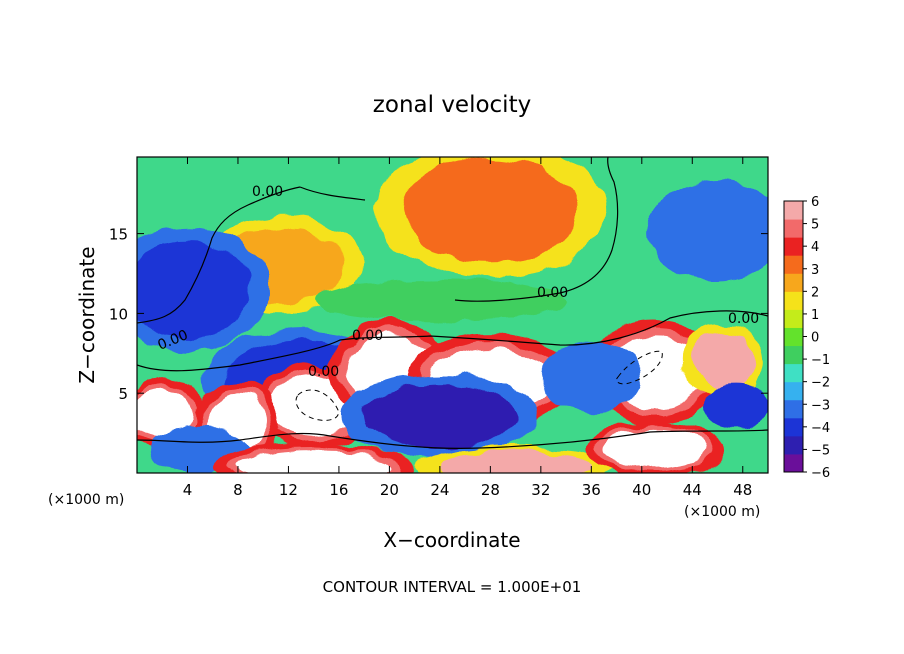  Describe the element at coordinates (452, 587) in the screenshot. I see `contour-interval-footer: CONTOUR INTERVAL = 1.000E+01` at that location.